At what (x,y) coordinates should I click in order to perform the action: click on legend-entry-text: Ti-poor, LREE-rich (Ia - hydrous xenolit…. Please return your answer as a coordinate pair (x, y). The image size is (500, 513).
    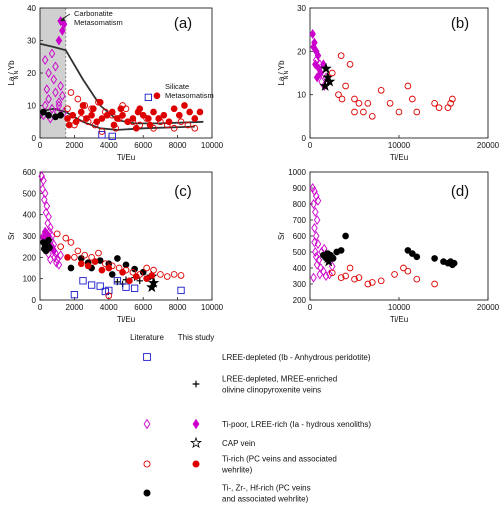
    Looking at the image, I should click on (296, 424).